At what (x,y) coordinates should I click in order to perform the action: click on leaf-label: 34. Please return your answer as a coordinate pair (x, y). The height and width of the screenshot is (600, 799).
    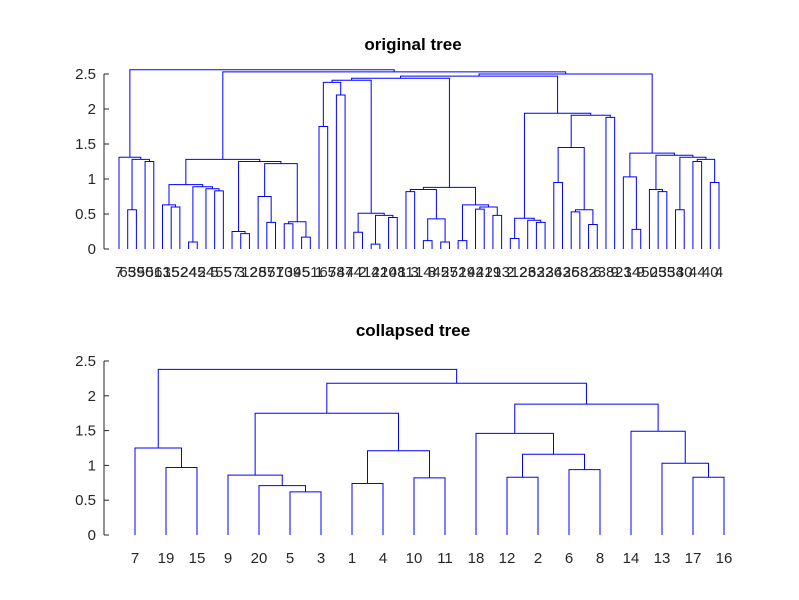
    Looking at the image, I should click on (675, 272).